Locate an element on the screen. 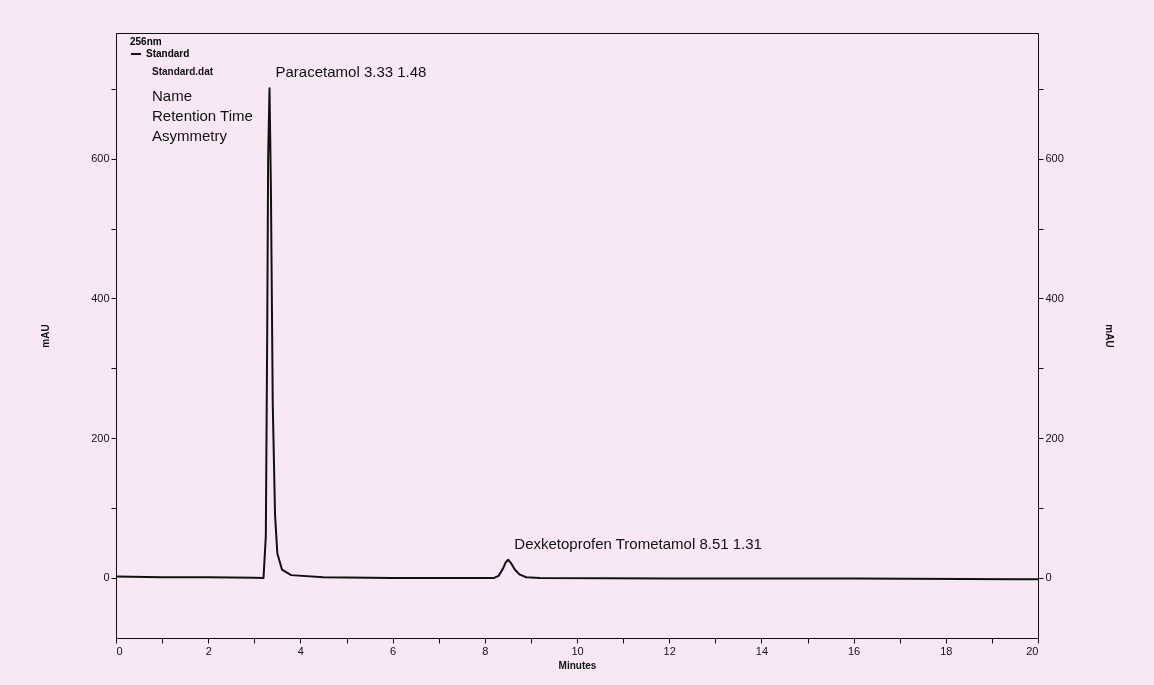 This screenshot has width=1154, height=685. y2-tick-label: 400 is located at coordinates (1054, 297).